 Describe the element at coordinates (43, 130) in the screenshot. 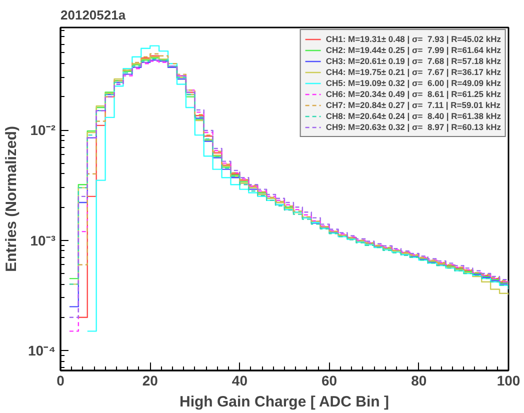

I see `y-tick-label: 10⁻²` at that location.